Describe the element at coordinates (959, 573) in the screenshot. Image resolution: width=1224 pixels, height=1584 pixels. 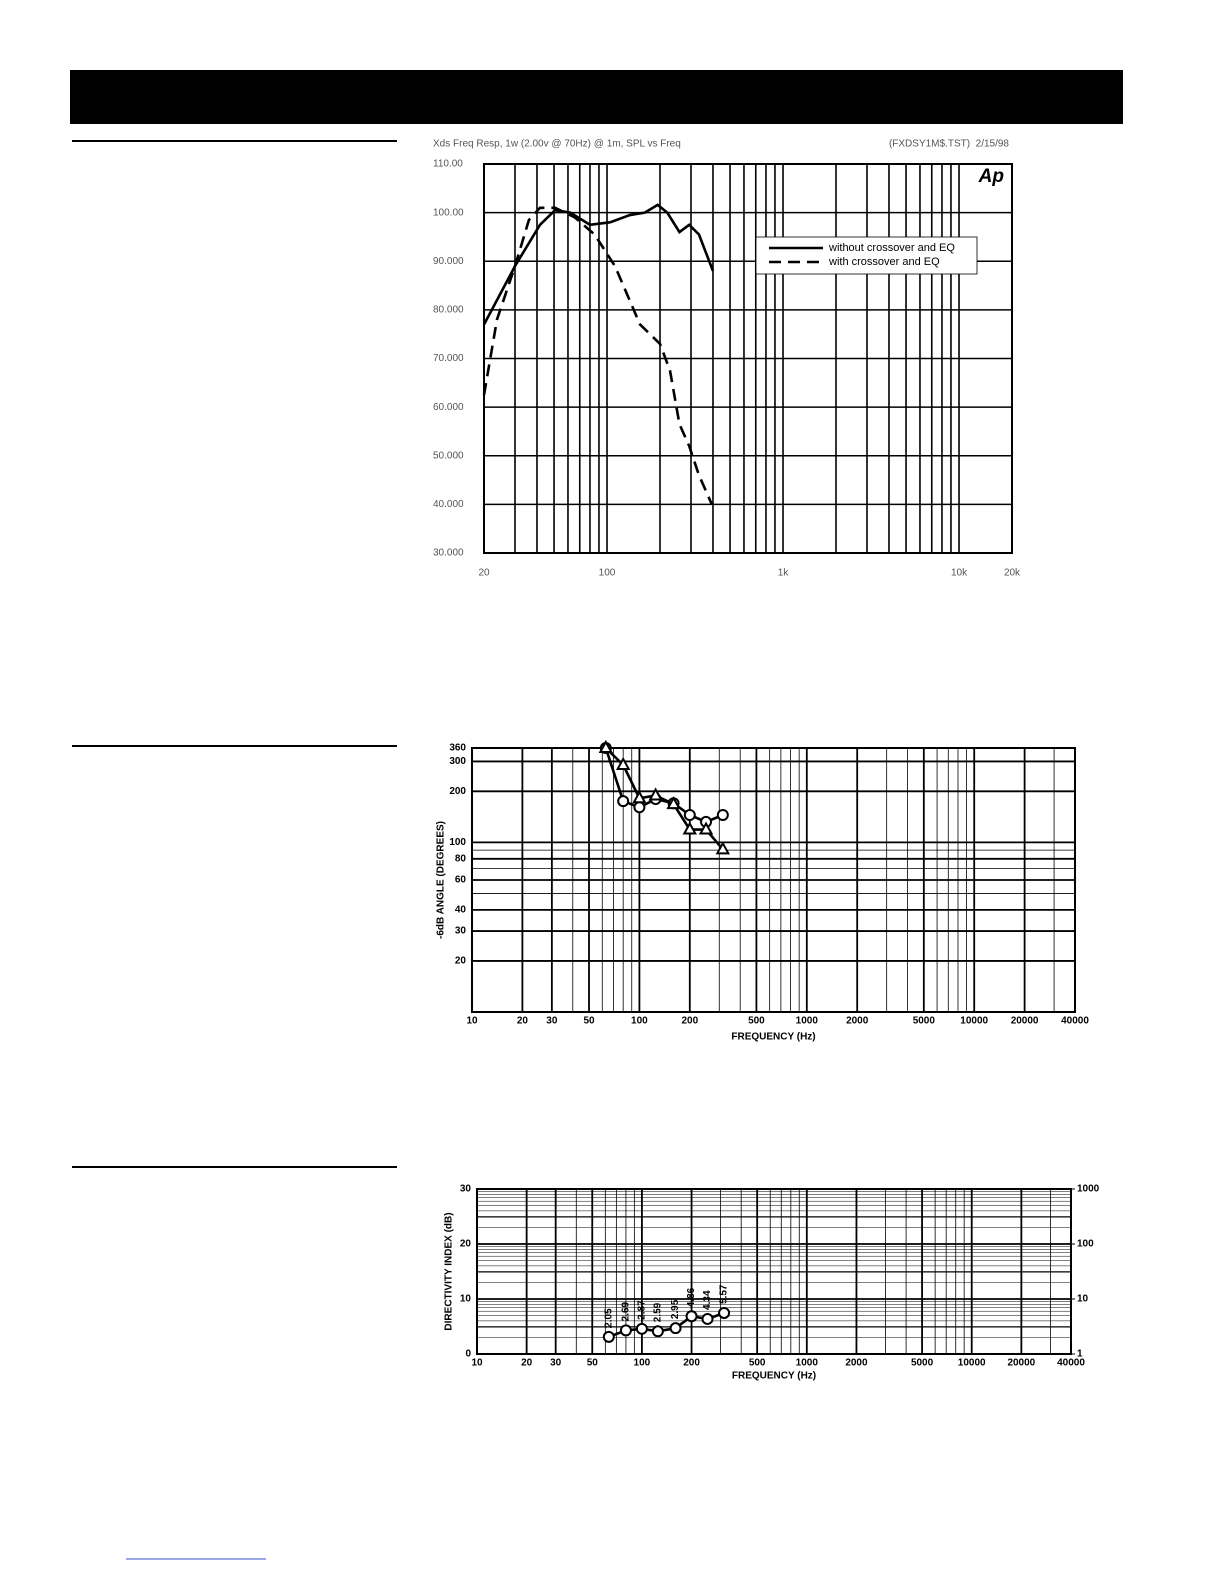
I see `x-tick-label: 10k` at that location.